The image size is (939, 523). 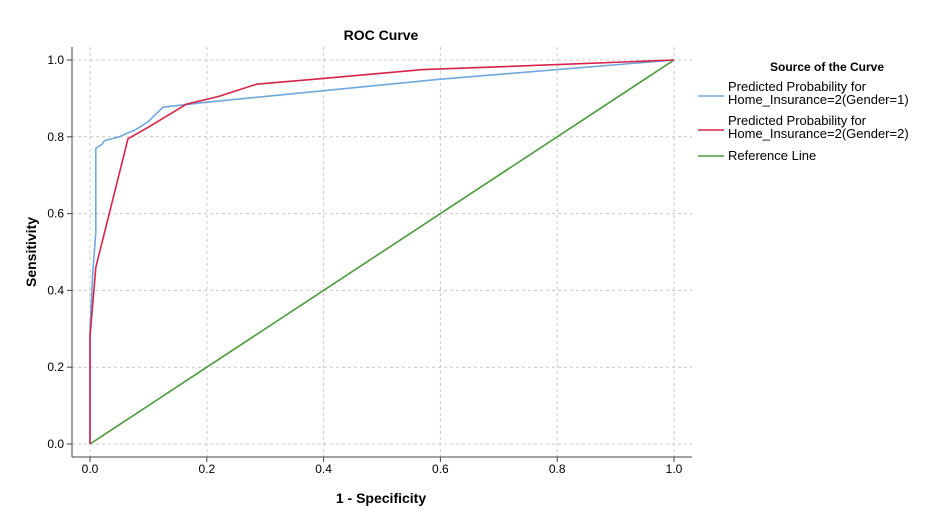 I want to click on legend-label-1: Home_Insurance=2(Gender=1), so click(x=818, y=99).